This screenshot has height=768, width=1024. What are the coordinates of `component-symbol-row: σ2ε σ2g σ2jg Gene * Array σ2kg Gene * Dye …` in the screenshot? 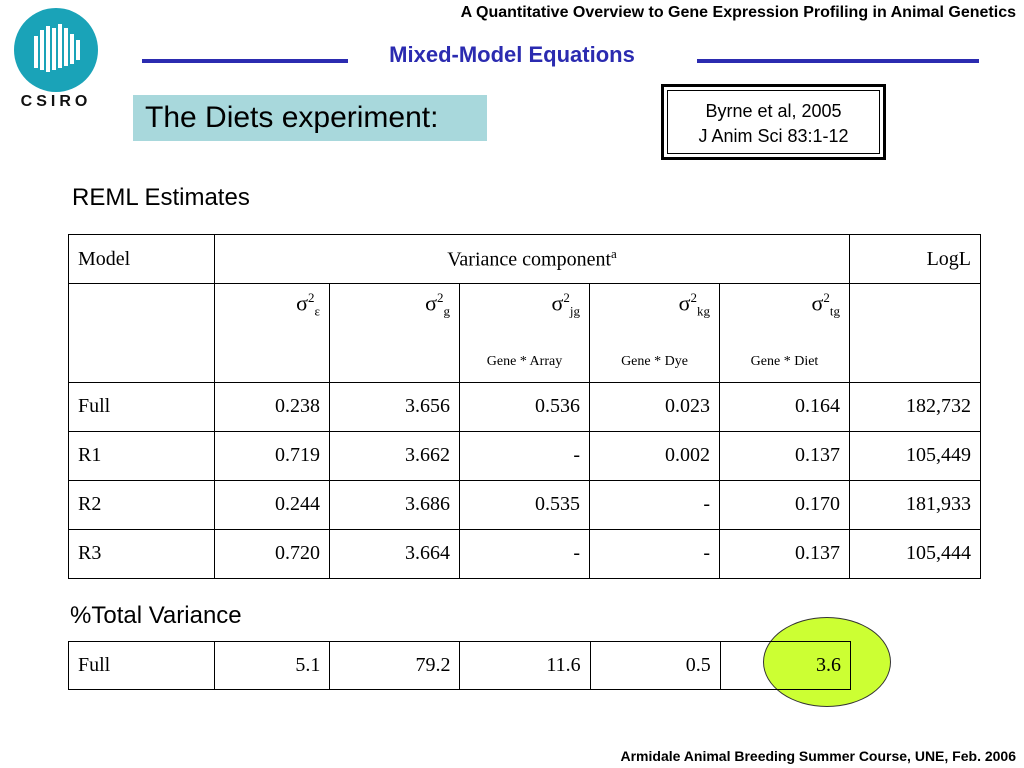 It's located at (524, 333).